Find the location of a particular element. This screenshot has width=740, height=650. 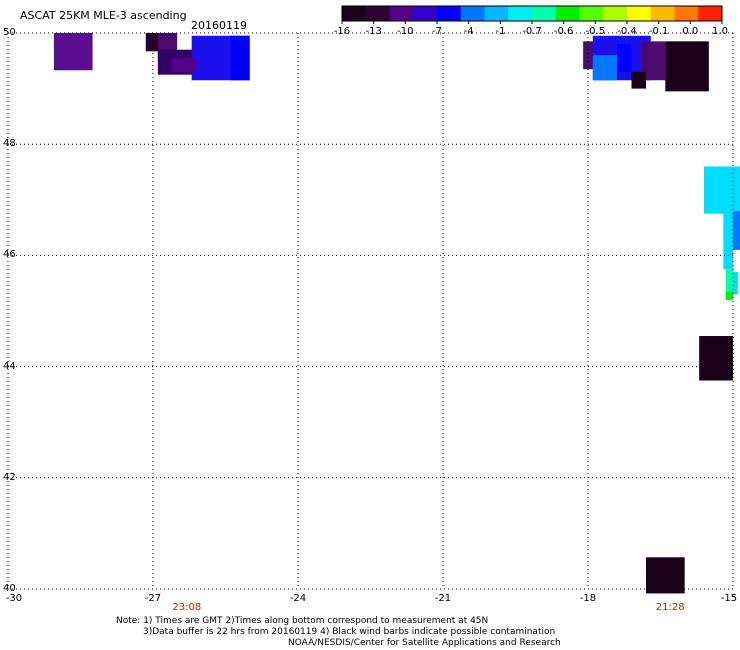

colorbar-label: -0.5 is located at coordinates (595, 31).